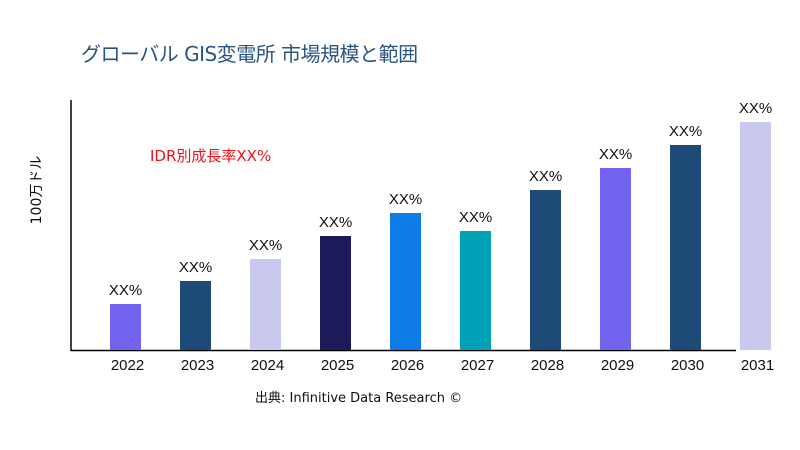  I want to click on bar-2029, so click(615, 259).